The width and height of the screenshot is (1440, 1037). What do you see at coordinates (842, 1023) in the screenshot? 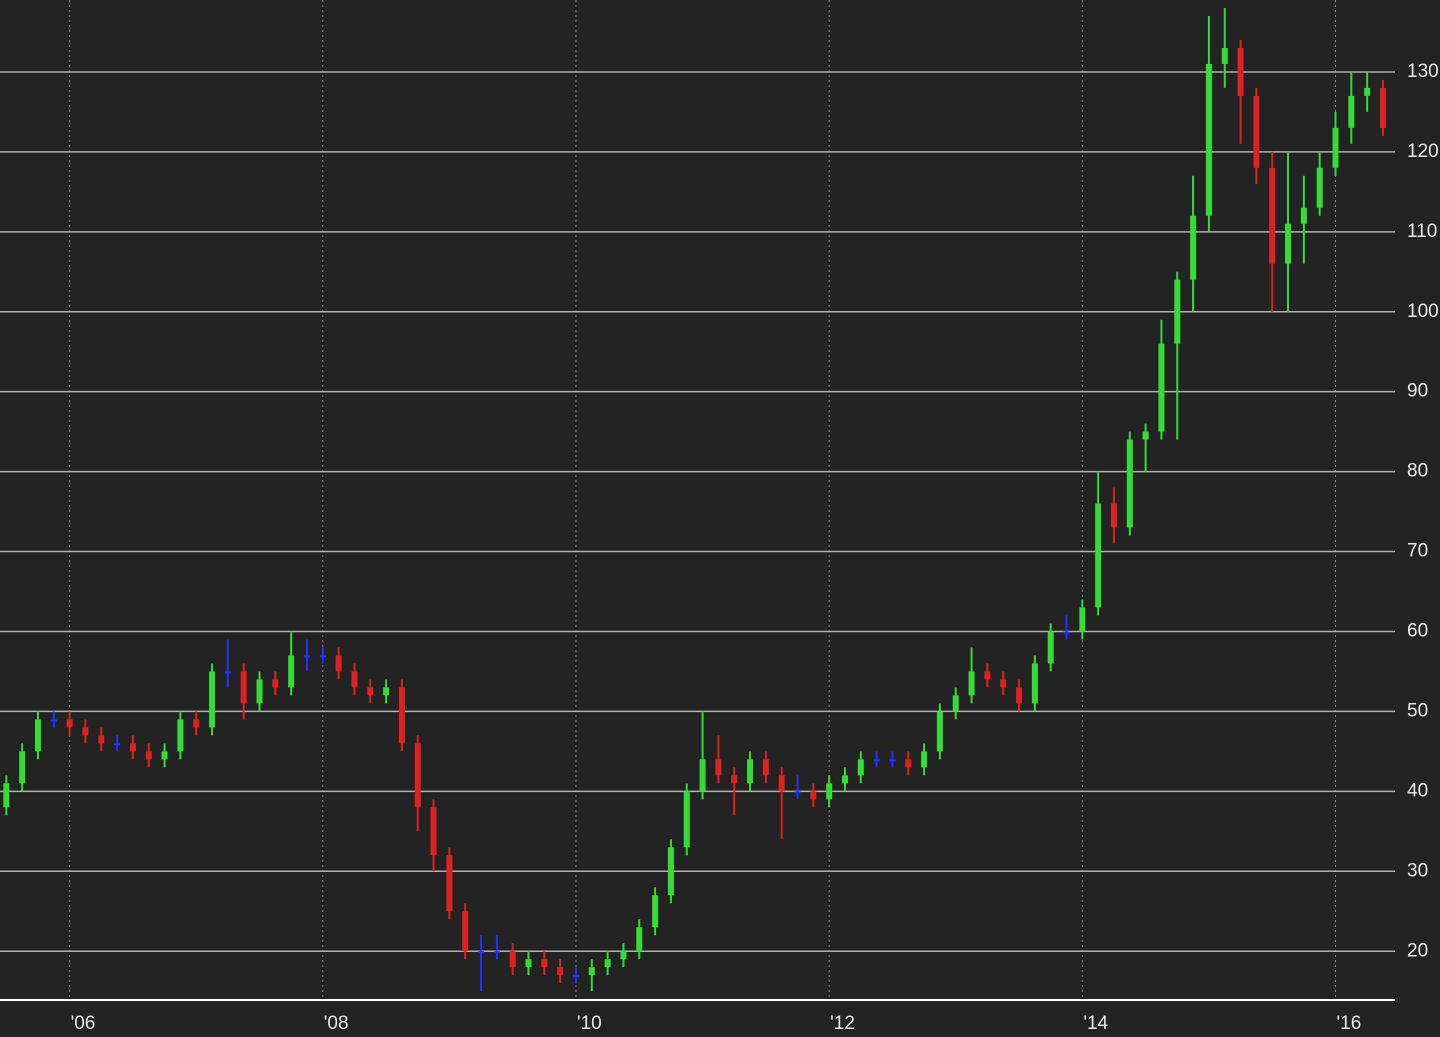
I see `x-tick-label: '12` at bounding box center [842, 1023].